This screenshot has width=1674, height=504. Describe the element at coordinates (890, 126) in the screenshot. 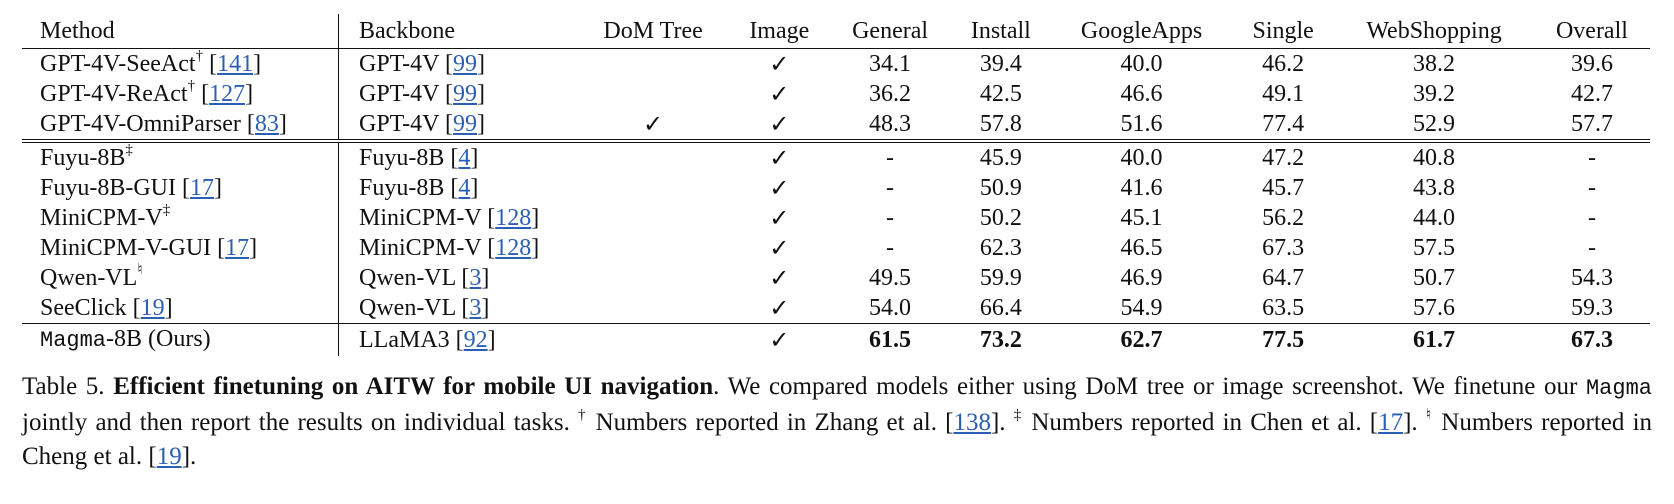

I see `general-cell: 48.3` at that location.